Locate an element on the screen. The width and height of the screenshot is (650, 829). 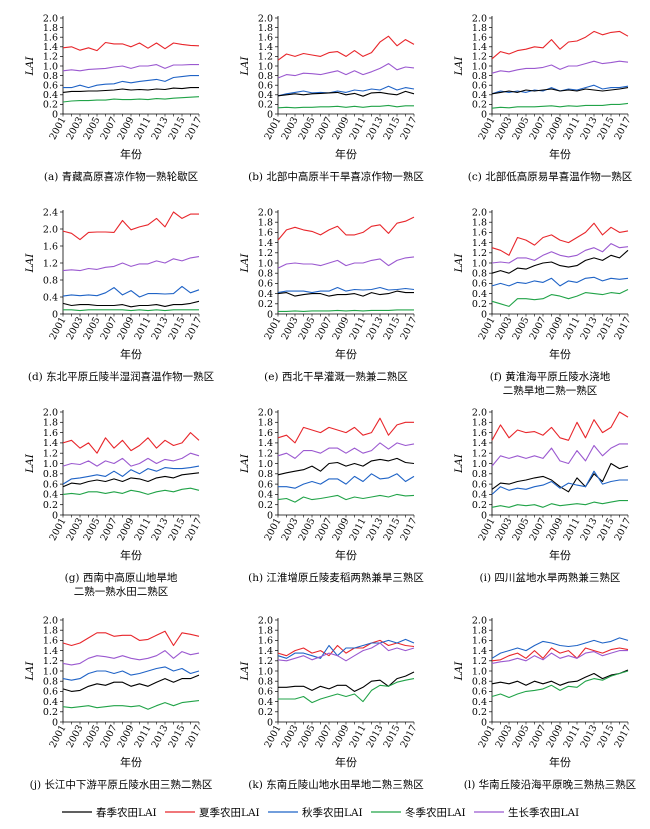
panel-caption: (b) 北部中高原半干旱喜凉作物一熟区 is located at coordinates (336, 176).